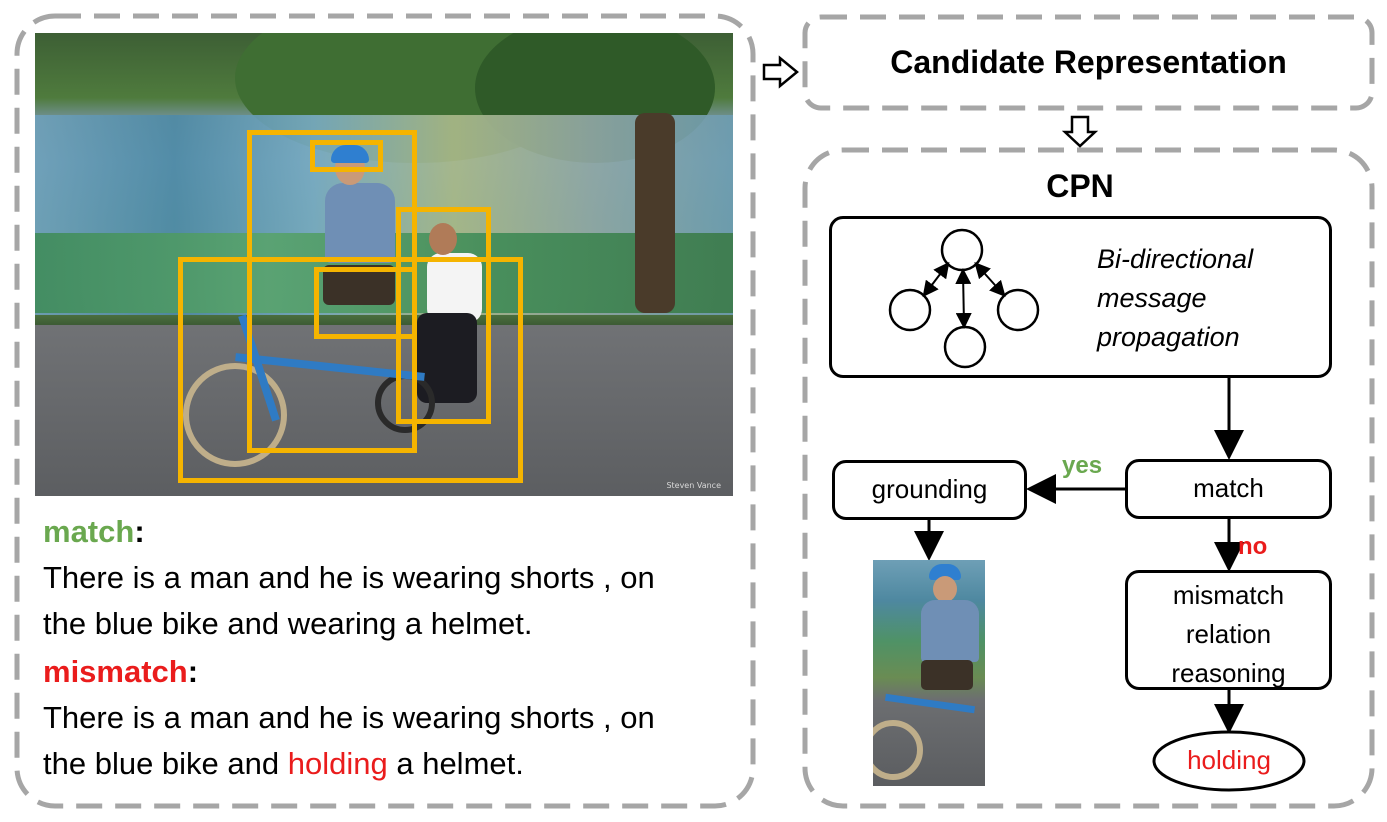 Image resolution: width=1387 pixels, height=822 pixels. What do you see at coordinates (1228, 673) in the screenshot?
I see `mismatch-reasoning-line-3: reasoning` at bounding box center [1228, 673].